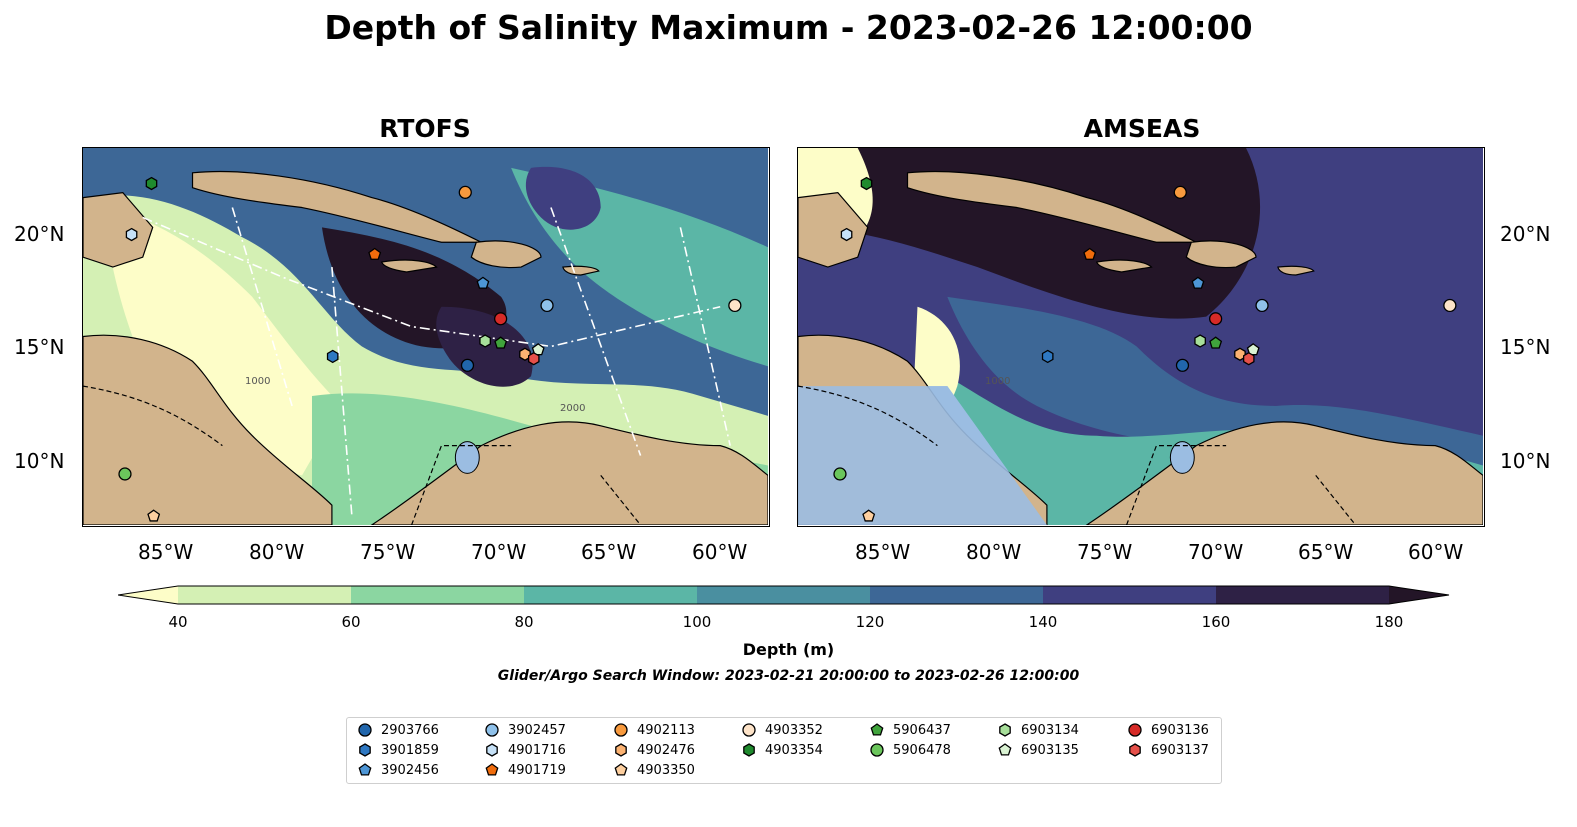 The image size is (1577, 827). I want to click on lake-maracaibo, so click(1182, 457).